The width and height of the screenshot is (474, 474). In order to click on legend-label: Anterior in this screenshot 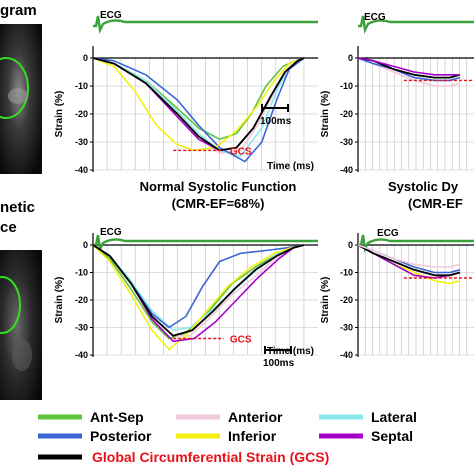, I will do `click(255, 417)`.